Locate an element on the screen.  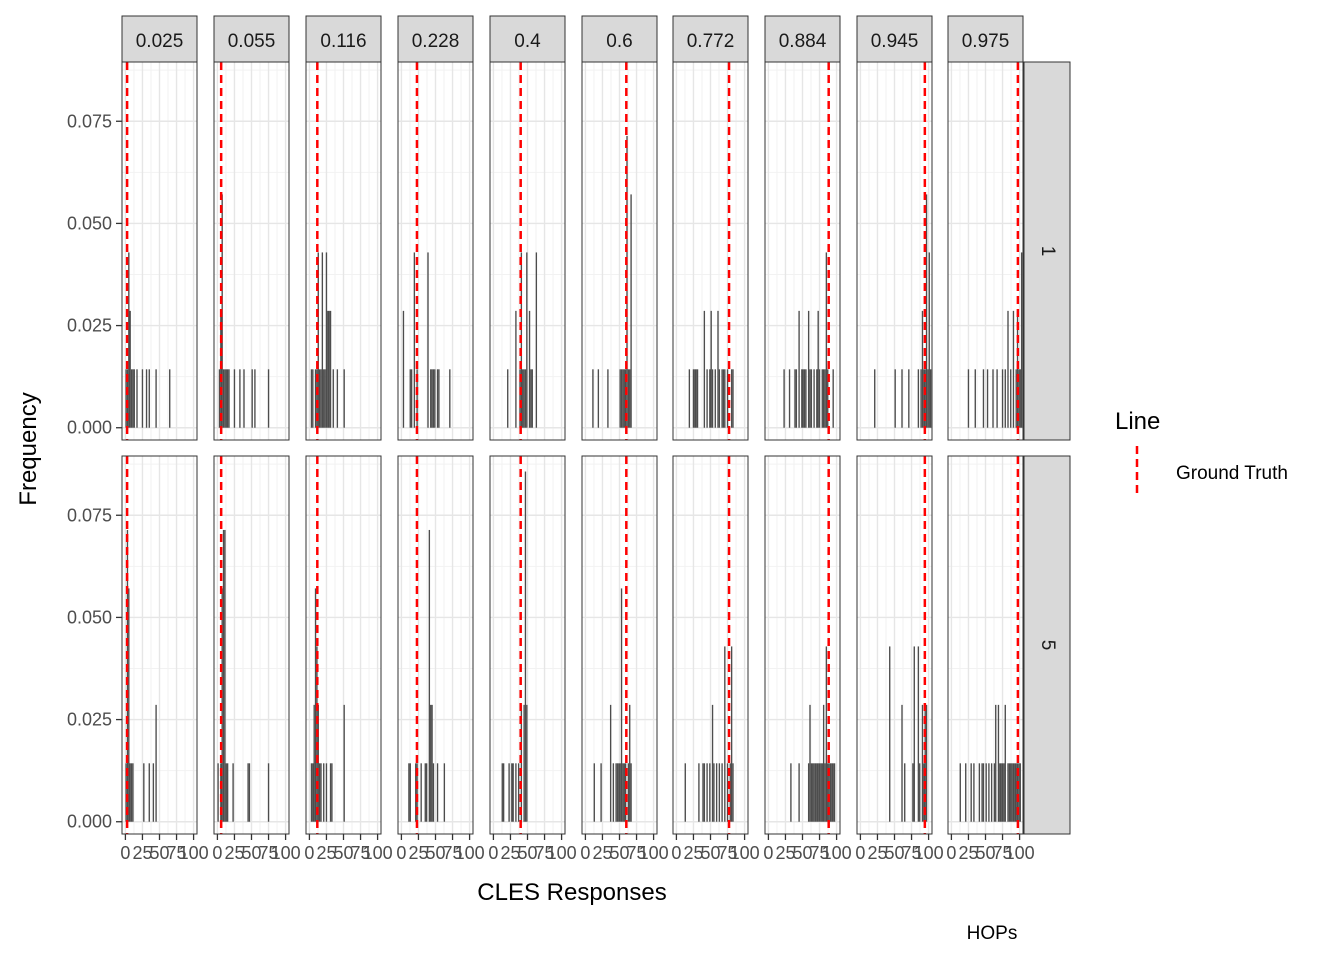
column-strip-label: 0.975 is located at coordinates (986, 41).